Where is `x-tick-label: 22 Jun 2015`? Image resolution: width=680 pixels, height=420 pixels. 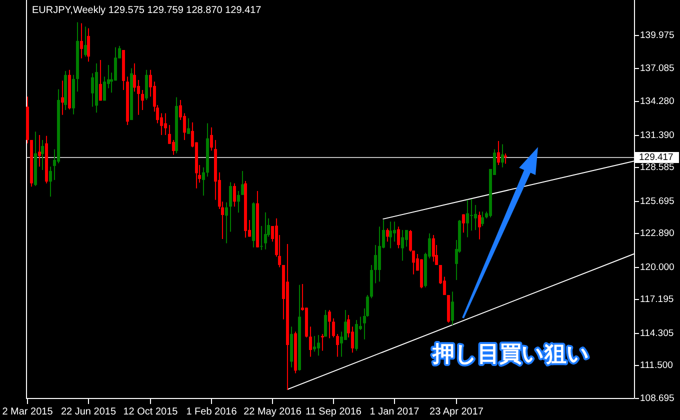
x-tick-label: 22 Jun 2015 is located at coordinates (88, 412).